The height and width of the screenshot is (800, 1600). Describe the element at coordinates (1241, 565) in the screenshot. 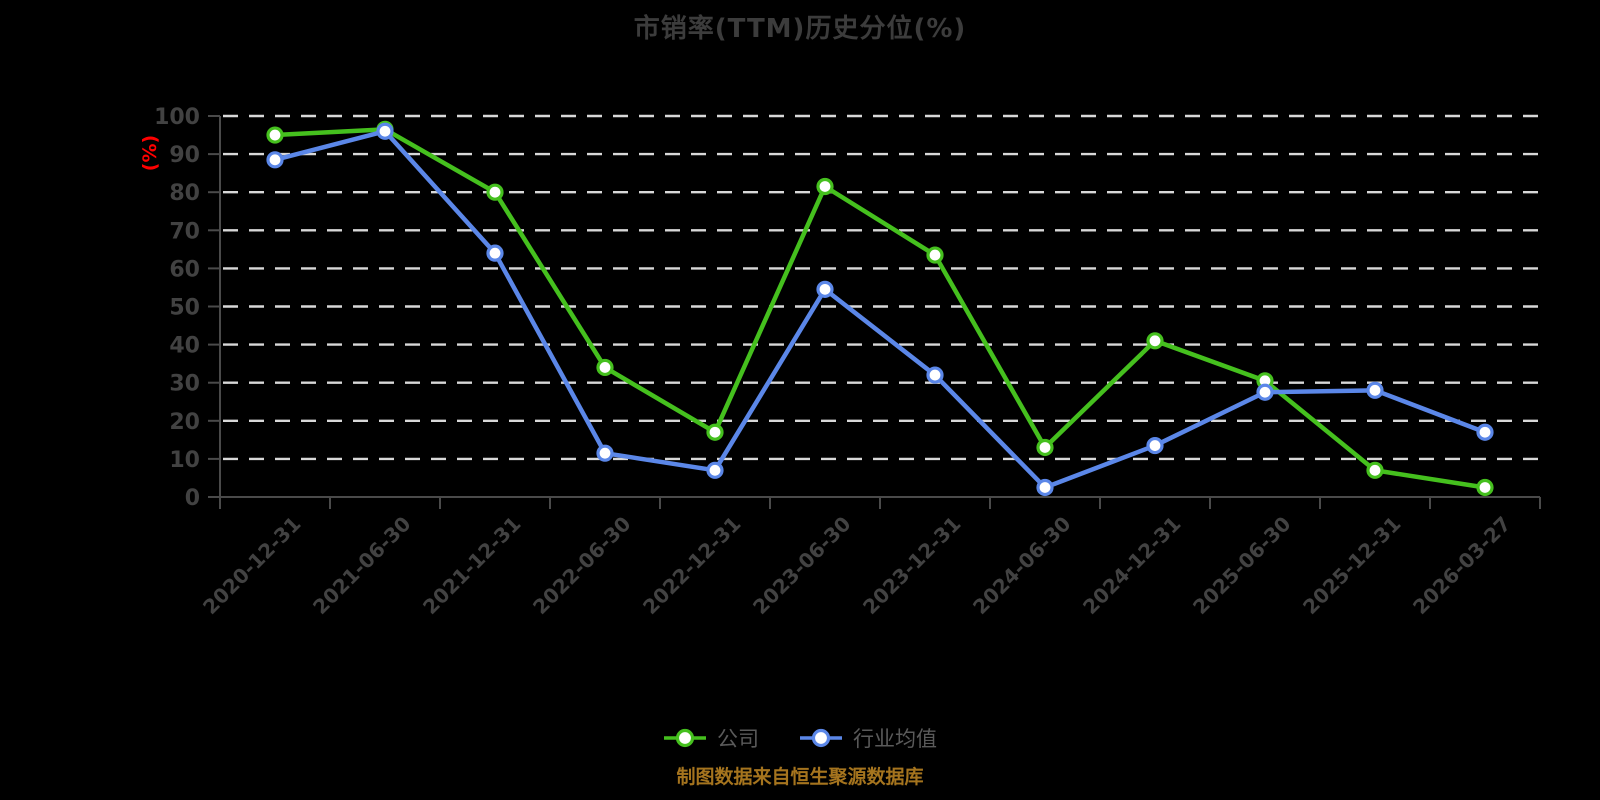

I see `x-tick-label: 2025-06-30` at that location.